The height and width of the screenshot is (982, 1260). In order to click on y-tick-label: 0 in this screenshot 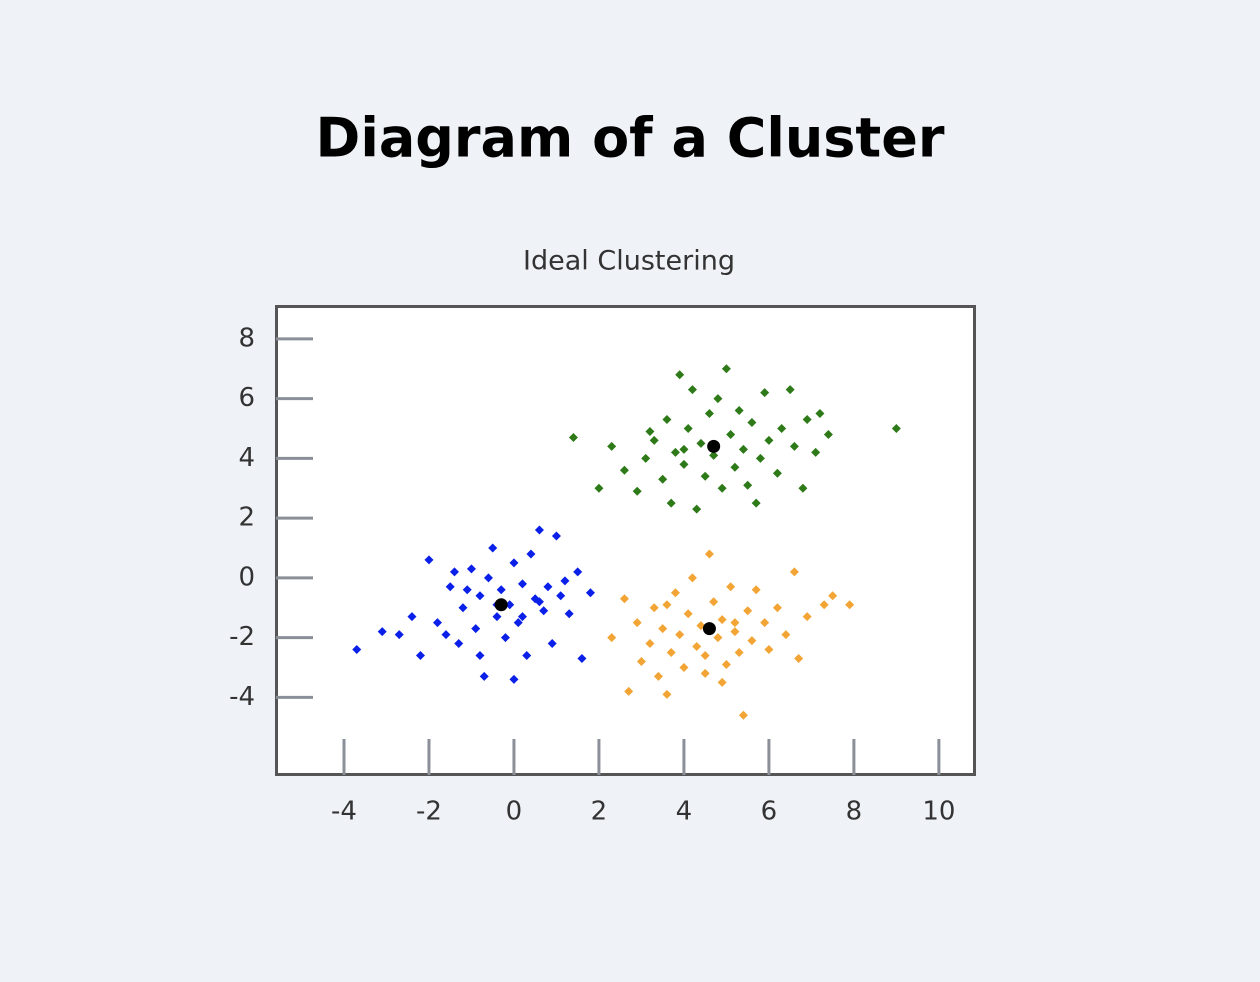, I will do `click(246, 577)`.